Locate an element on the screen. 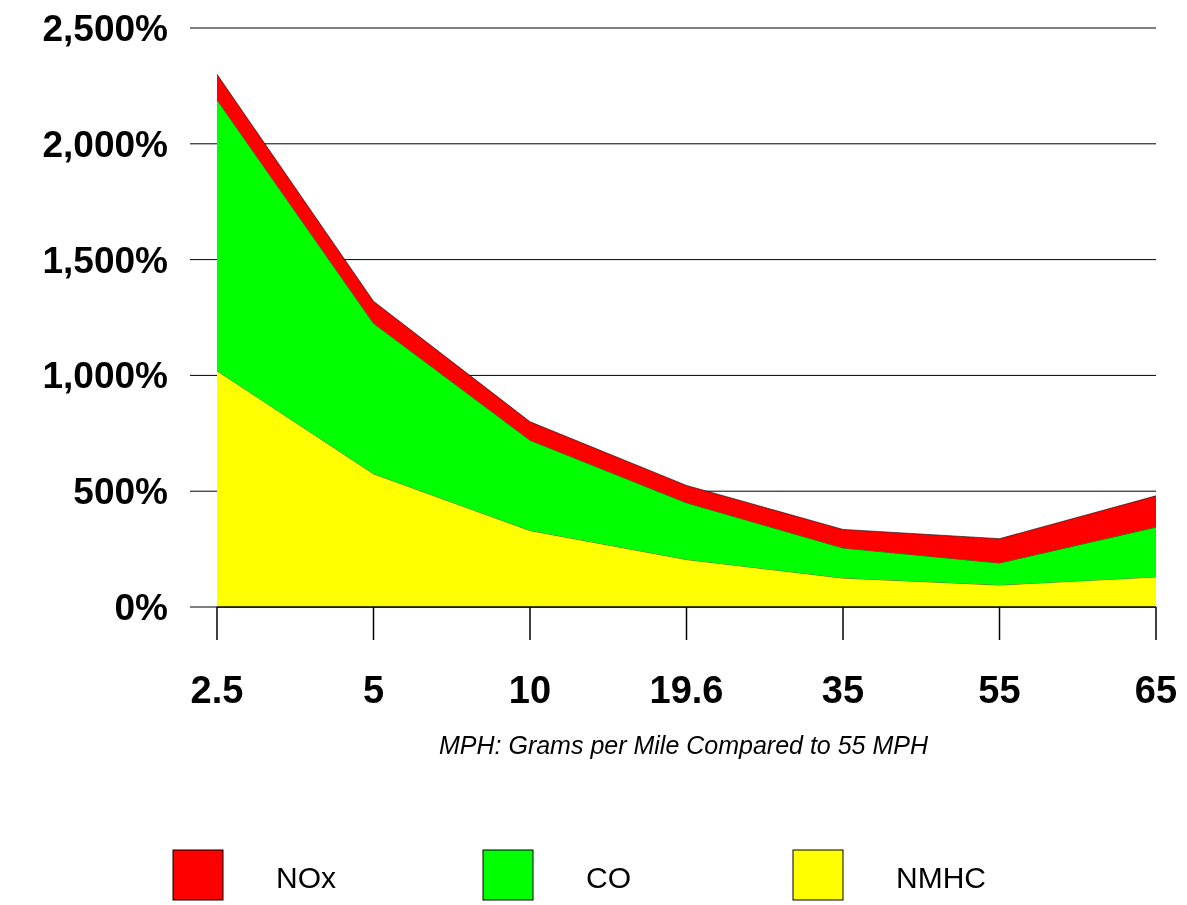  x-tick-label: 19.6 is located at coordinates (686, 690).